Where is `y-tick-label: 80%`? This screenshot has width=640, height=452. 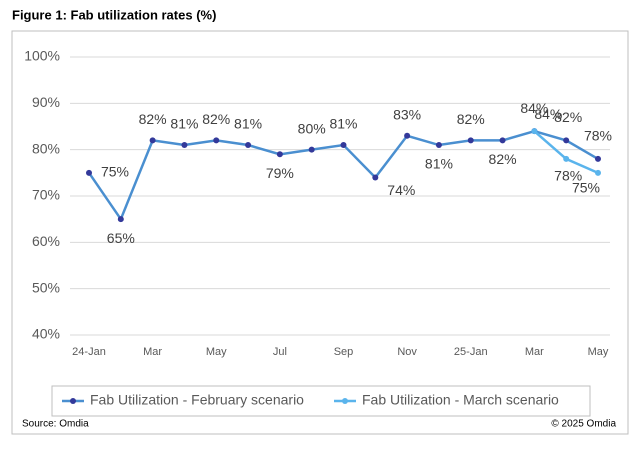
y-tick-label: 80% is located at coordinates (46, 148).